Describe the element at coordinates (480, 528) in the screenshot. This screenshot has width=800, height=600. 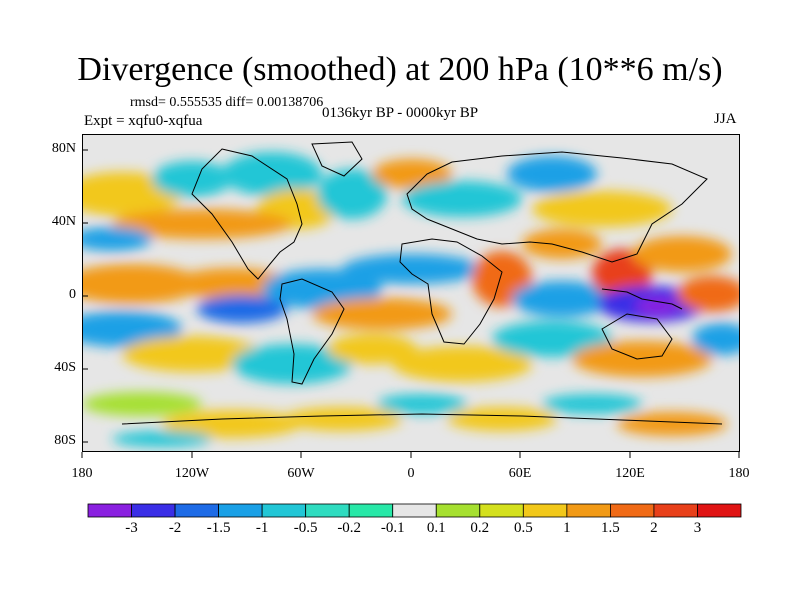
I see `colorbar-label: 0.2` at that location.